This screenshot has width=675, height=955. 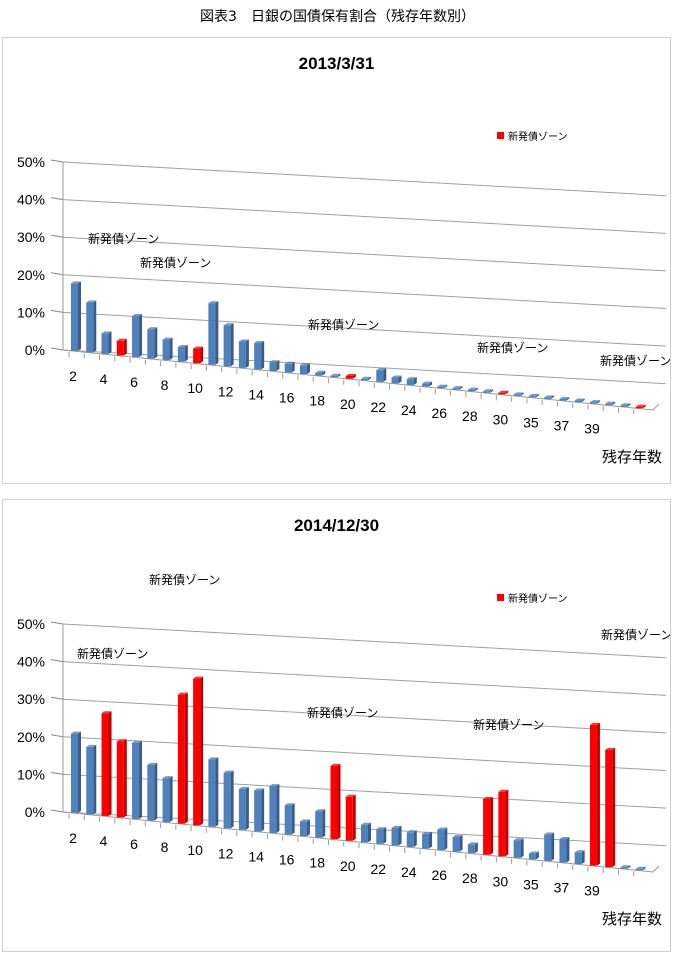 What do you see at coordinates (336, 63) in the screenshot?
I see `chart-title: 2013/3/31` at bounding box center [336, 63].